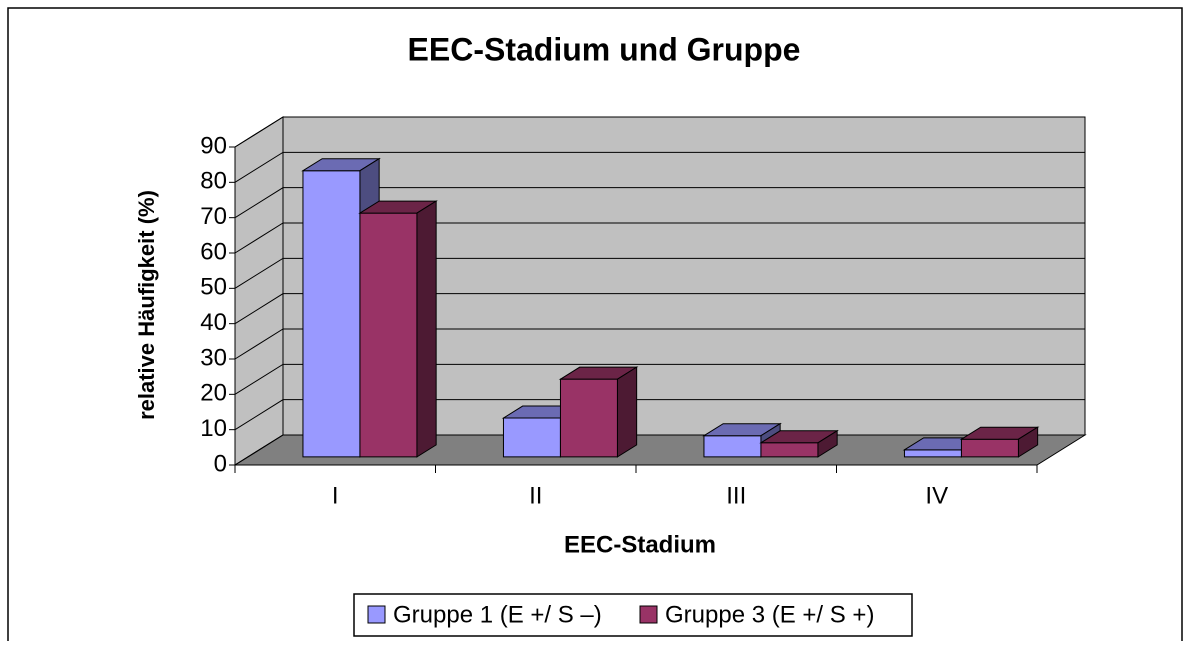  I want to click on legend-label: Gruppe 1 (E +/ S –), so click(497, 614).